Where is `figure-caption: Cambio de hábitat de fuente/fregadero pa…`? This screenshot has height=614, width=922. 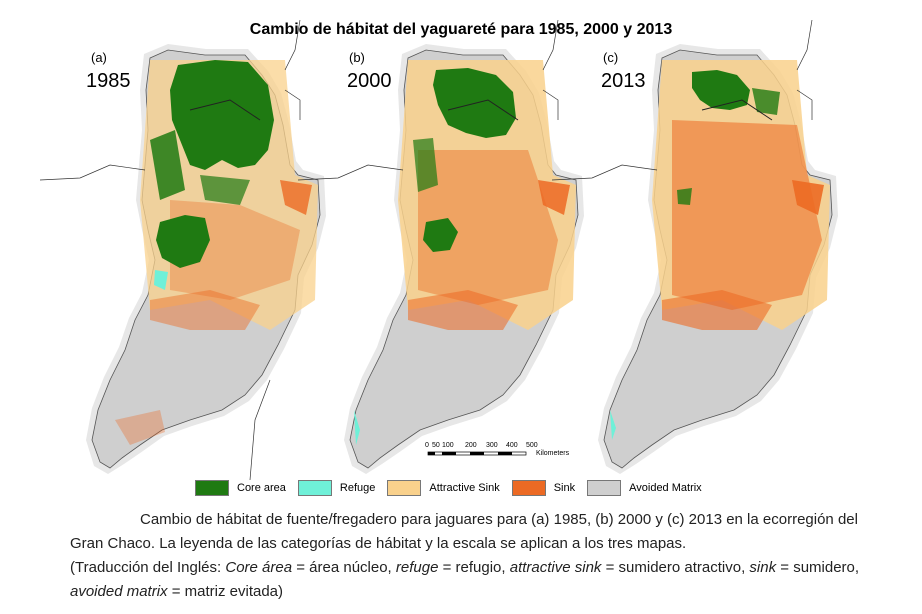
figure-caption: Cambio de hábitat de fuente/fregadero pa… is located at coordinates (470, 556).